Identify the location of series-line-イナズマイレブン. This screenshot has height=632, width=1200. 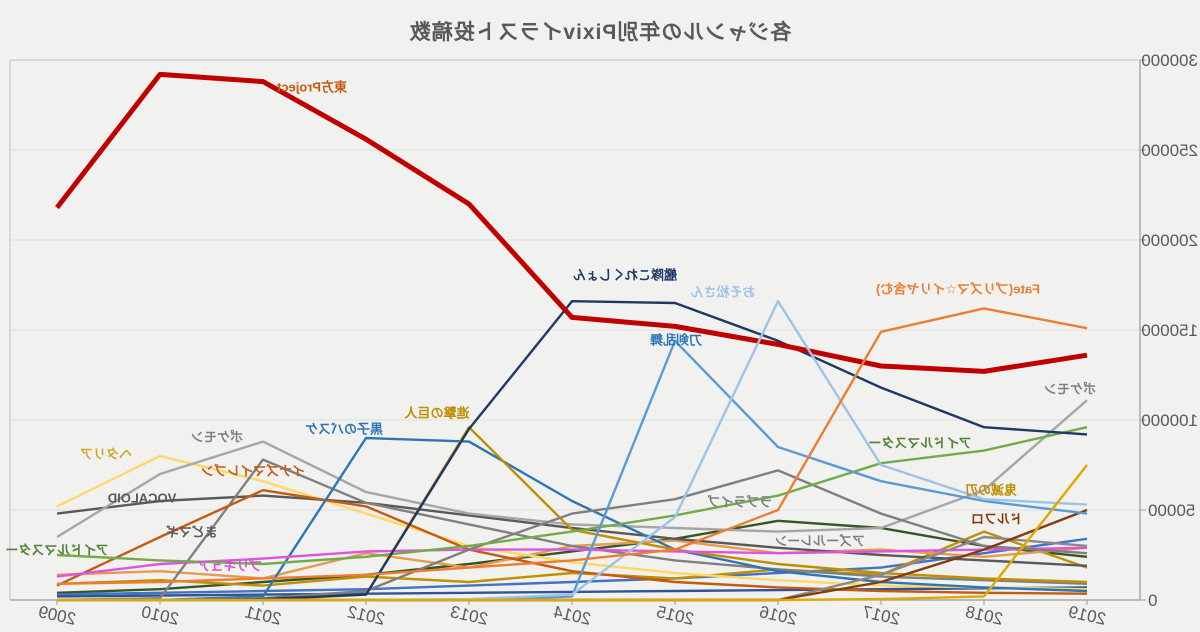
(572, 542).